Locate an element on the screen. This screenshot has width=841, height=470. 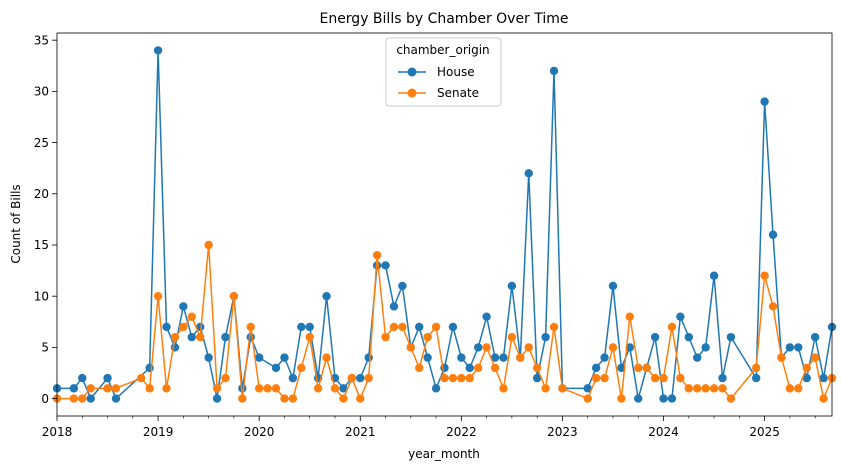
y-tick-label: 35 is located at coordinates (41, 40).